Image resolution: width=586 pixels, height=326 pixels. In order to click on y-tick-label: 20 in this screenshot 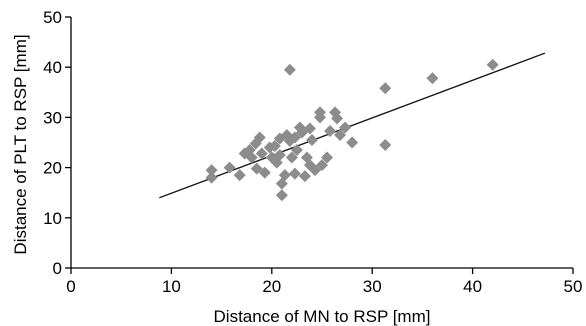, I will do `click(52, 168)`.